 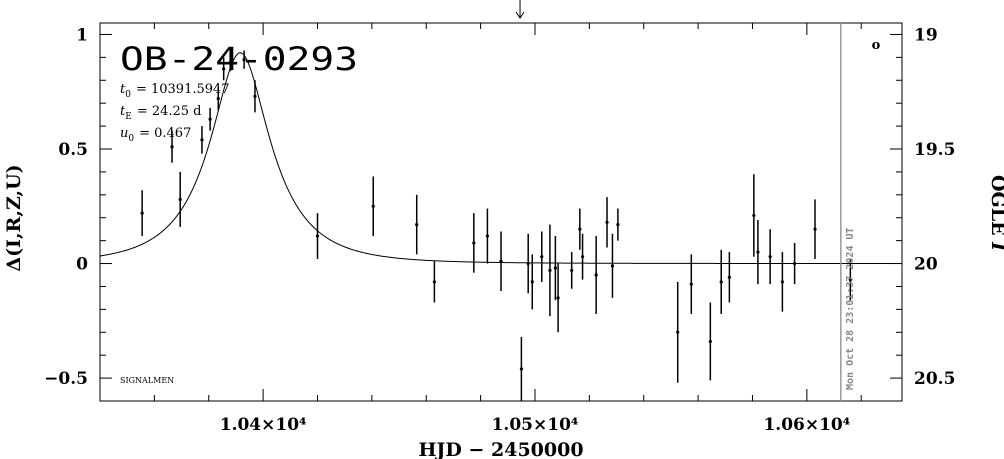 What do you see at coordinates (934, 379) in the screenshot?
I see `y-tick-label-right: 20.5` at bounding box center [934, 379].